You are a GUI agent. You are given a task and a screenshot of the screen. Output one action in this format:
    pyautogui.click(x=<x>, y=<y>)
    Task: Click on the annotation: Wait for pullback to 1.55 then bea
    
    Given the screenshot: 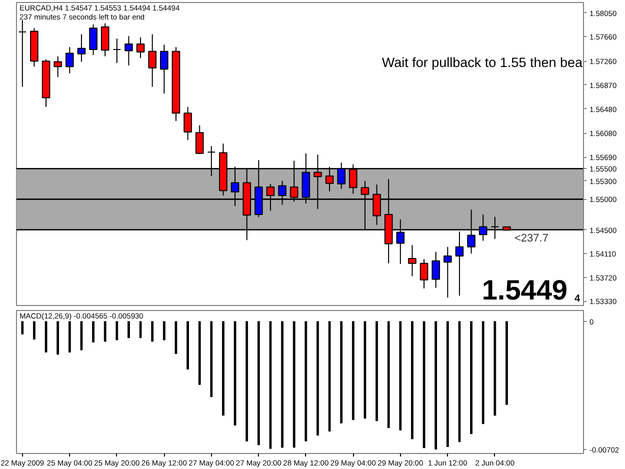 What is the action you would take?
    pyautogui.click(x=482, y=62)
    